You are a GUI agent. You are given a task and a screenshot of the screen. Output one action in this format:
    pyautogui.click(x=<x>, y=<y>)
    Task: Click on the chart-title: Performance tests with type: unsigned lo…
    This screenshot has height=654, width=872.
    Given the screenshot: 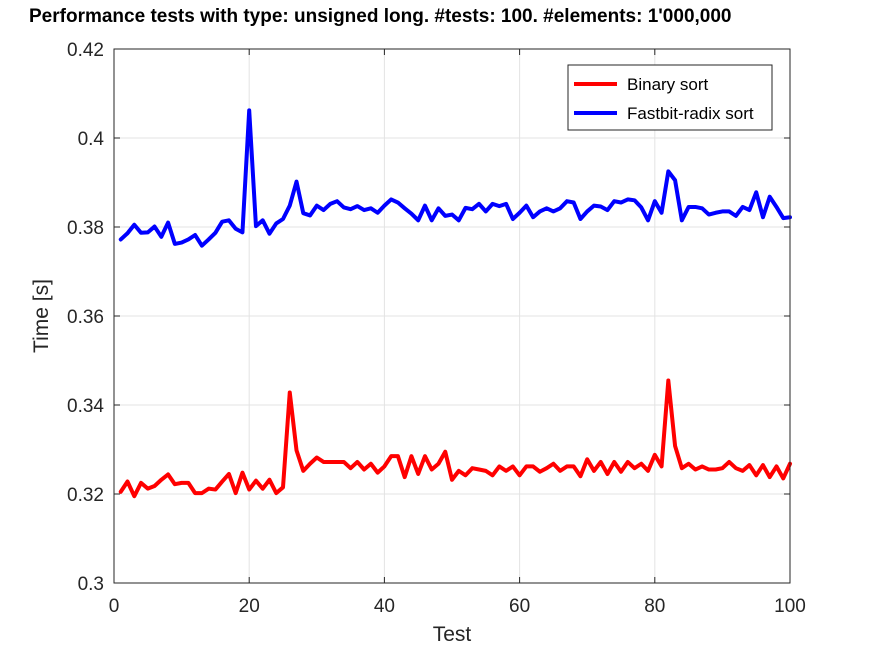 What is the action you would take?
    pyautogui.click(x=380, y=16)
    